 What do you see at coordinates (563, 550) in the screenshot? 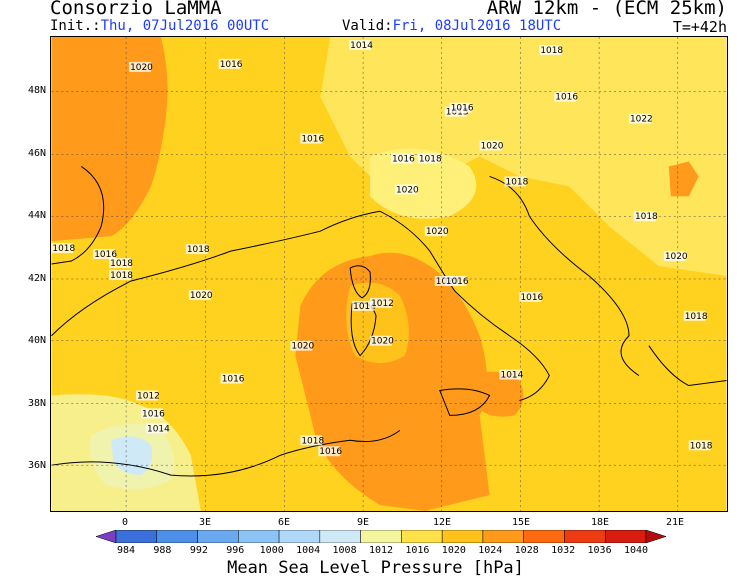
I see `colorbar-label: 1032` at bounding box center [563, 550].